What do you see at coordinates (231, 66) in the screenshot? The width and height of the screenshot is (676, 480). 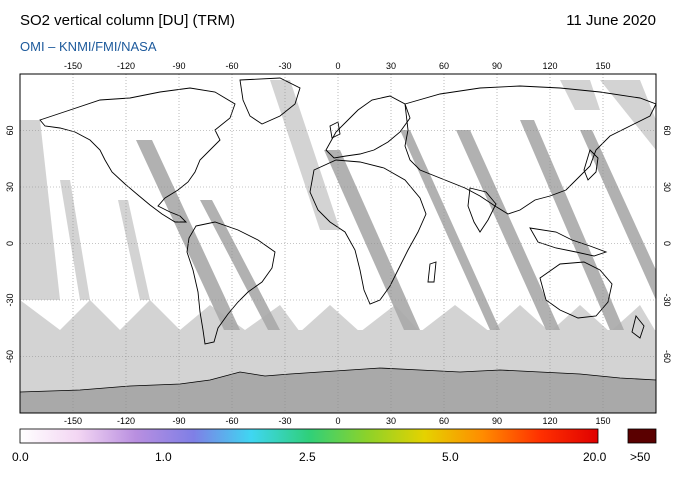 I see `lon-tick-top: -60` at bounding box center [231, 66].